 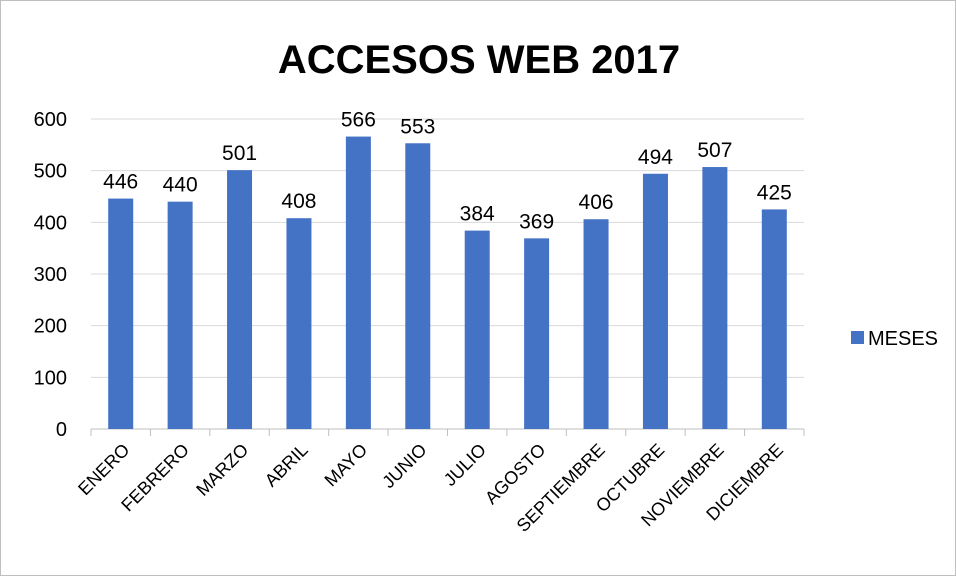 What do you see at coordinates (903, 339) in the screenshot?
I see `legend-label: MESES` at bounding box center [903, 339].